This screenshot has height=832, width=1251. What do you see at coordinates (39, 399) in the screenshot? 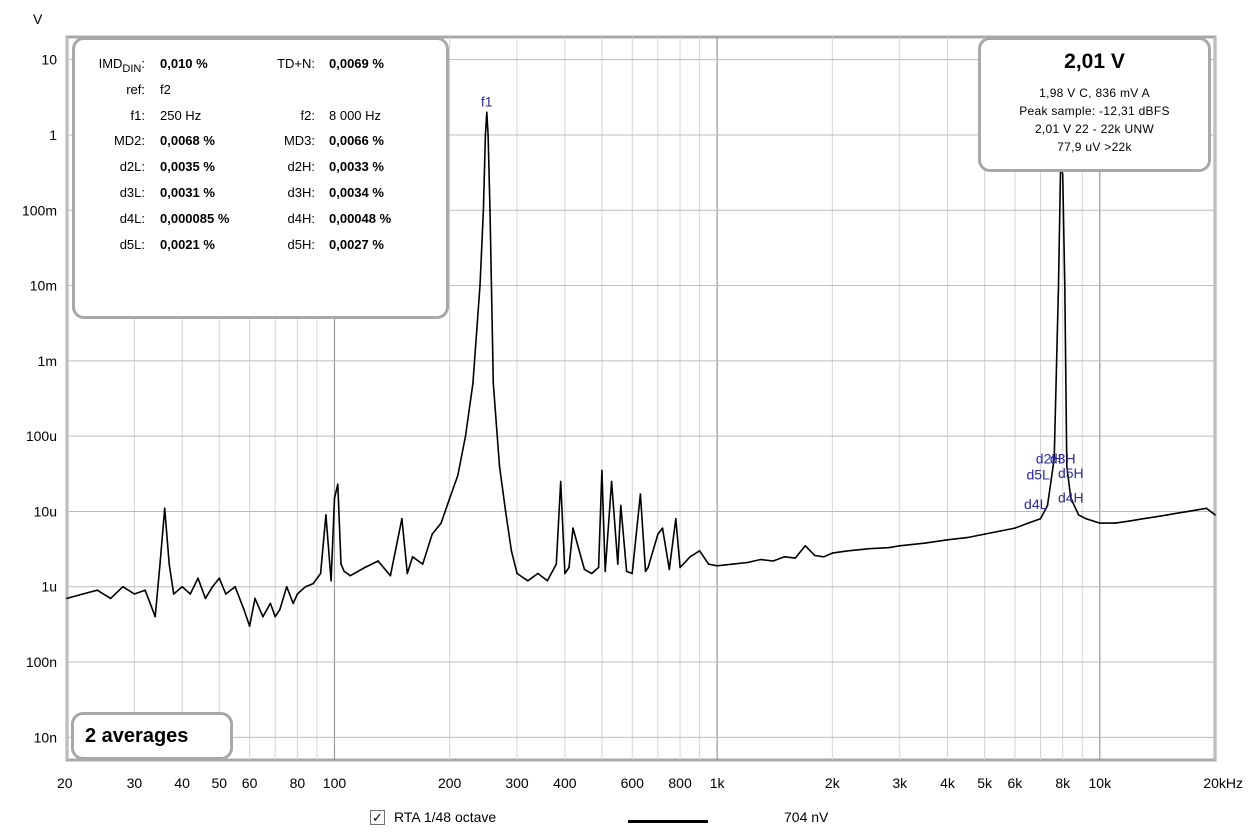
I see `y-axis: 10 1 100m 10m 1m 100u 10u 1u 100n 10n` at bounding box center [39, 399].